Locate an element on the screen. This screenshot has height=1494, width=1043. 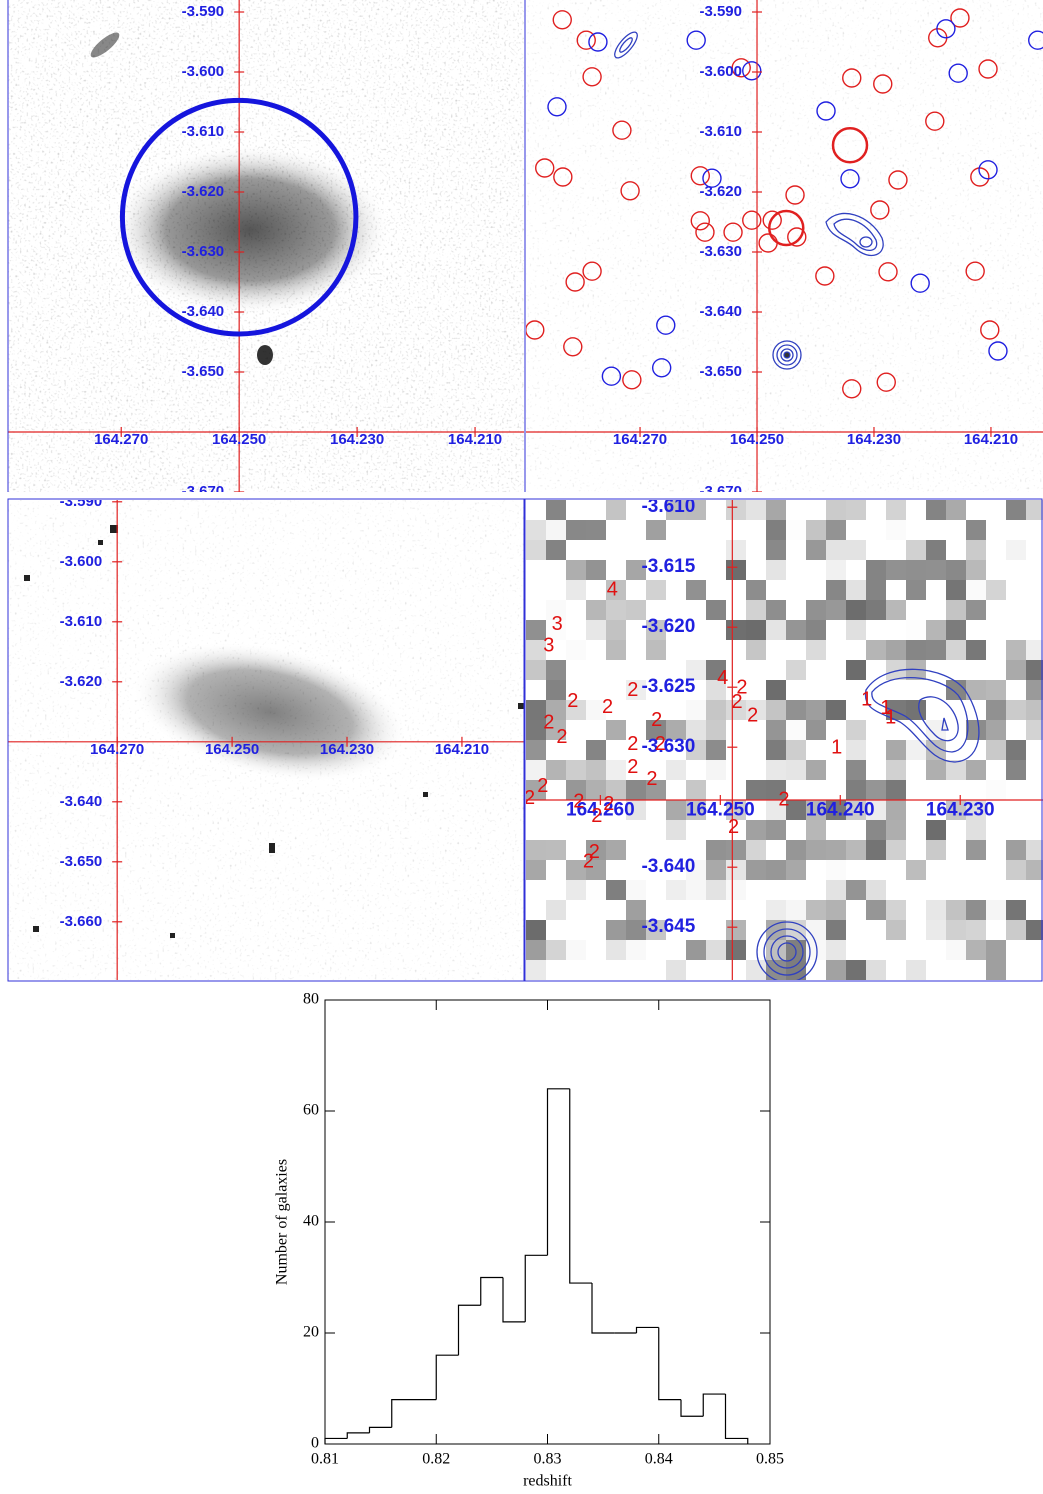
y-tick-label: 20 is located at coordinates (311, 1332).